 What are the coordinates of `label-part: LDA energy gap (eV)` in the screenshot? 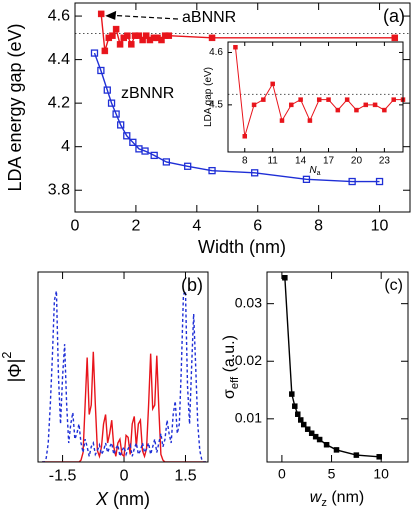 It's located at (15, 107).